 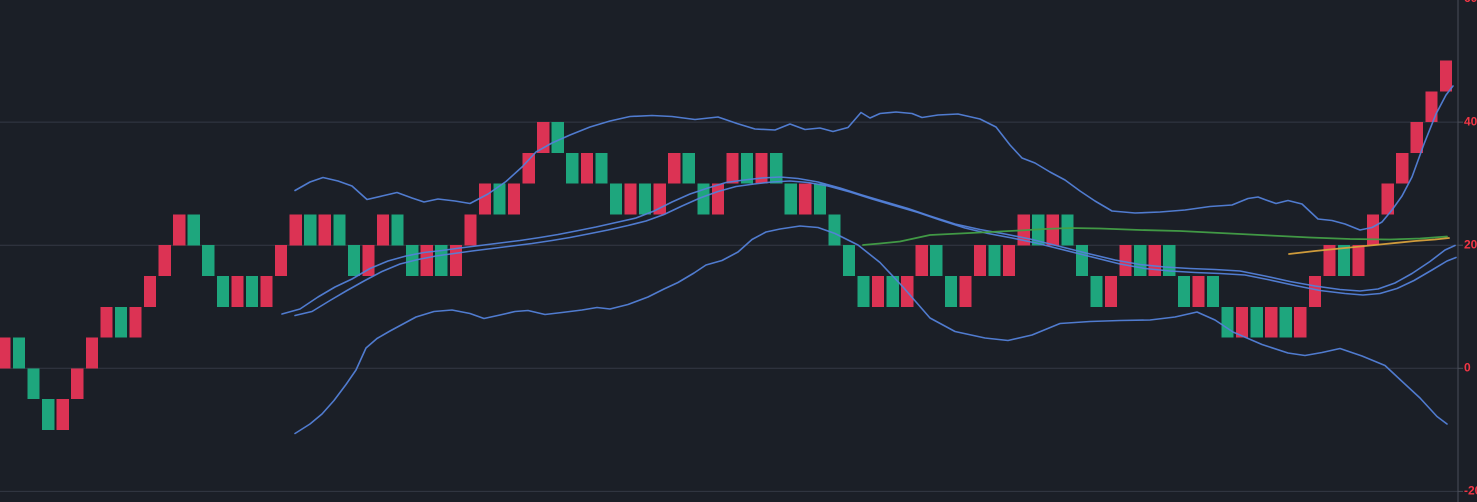 What do you see at coordinates (1470, 249) in the screenshot?
I see `price-axis: 60 40 20 0 -20` at bounding box center [1470, 249].